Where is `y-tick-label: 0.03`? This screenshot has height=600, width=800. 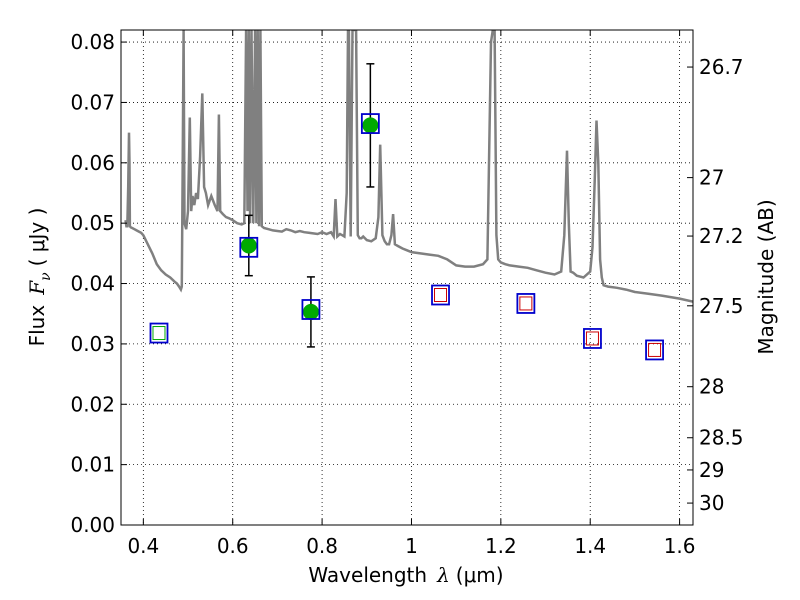 y-tick-label: 0.03 is located at coordinates (92, 344).